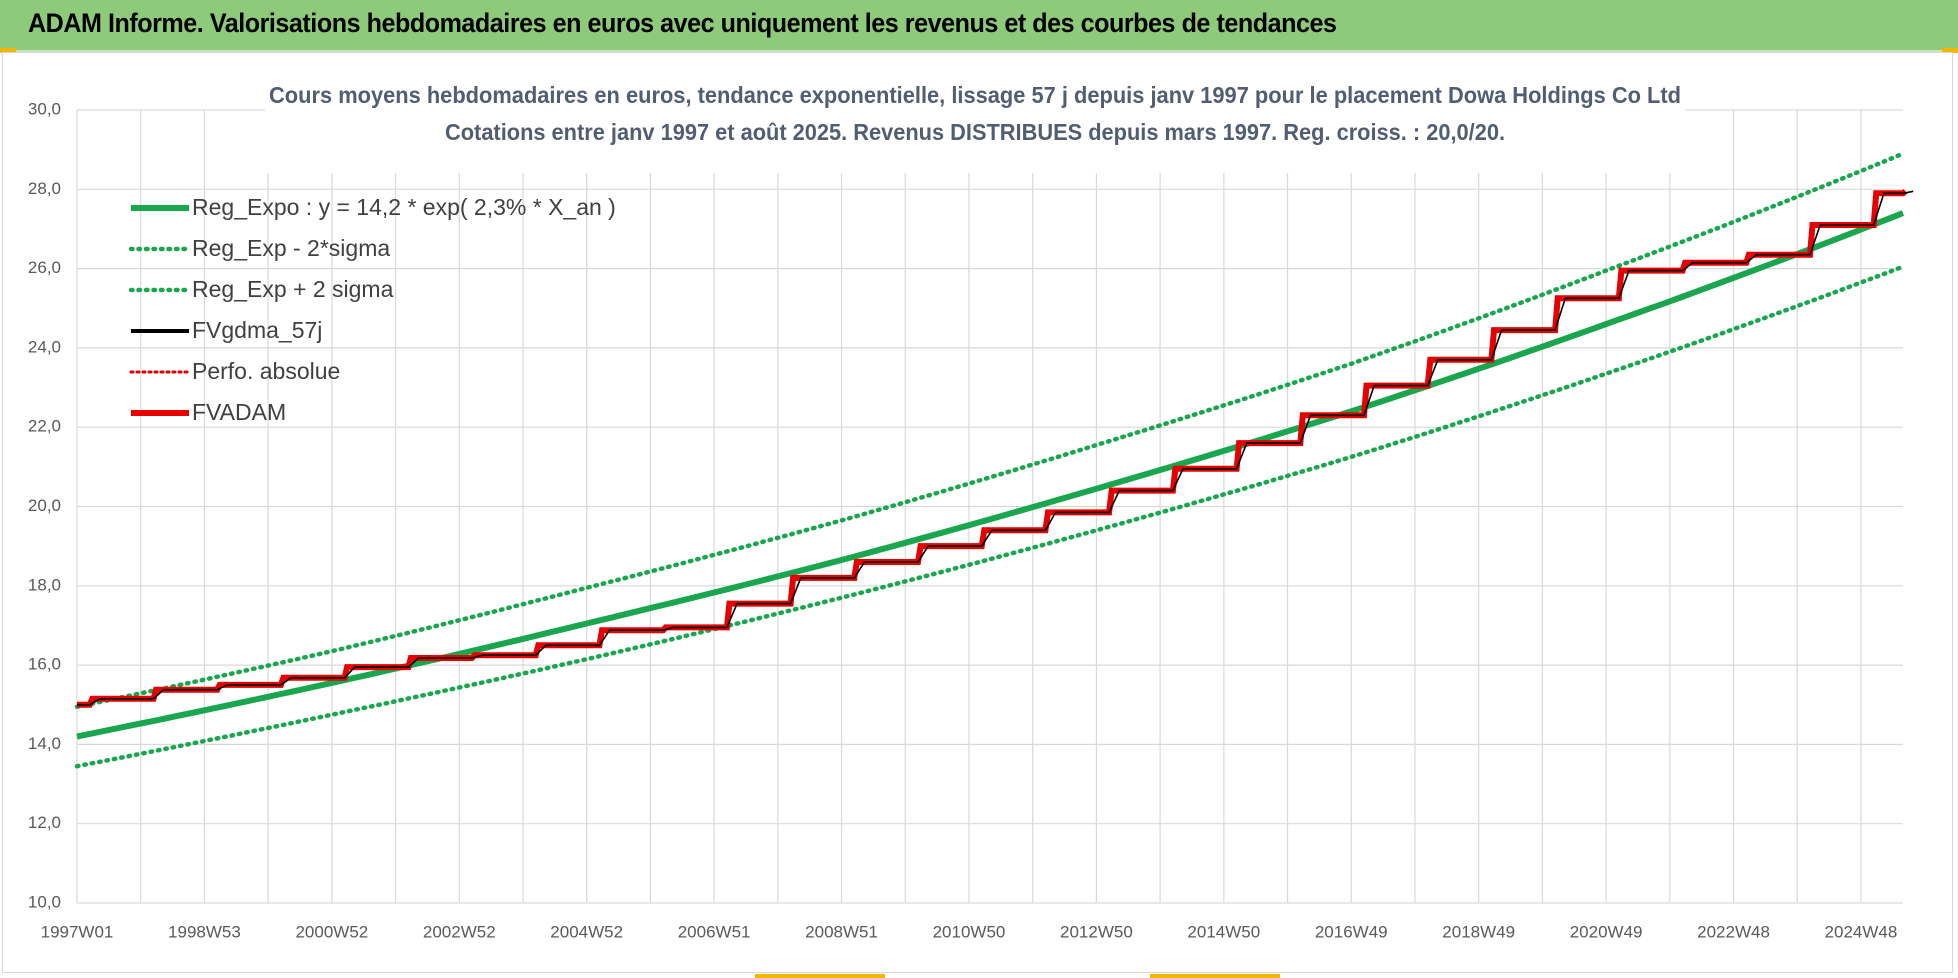 Image resolution: width=1958 pixels, height=978 pixels. What do you see at coordinates (1351, 931) in the screenshot?
I see `x-tick-label: 2016W49` at bounding box center [1351, 931].